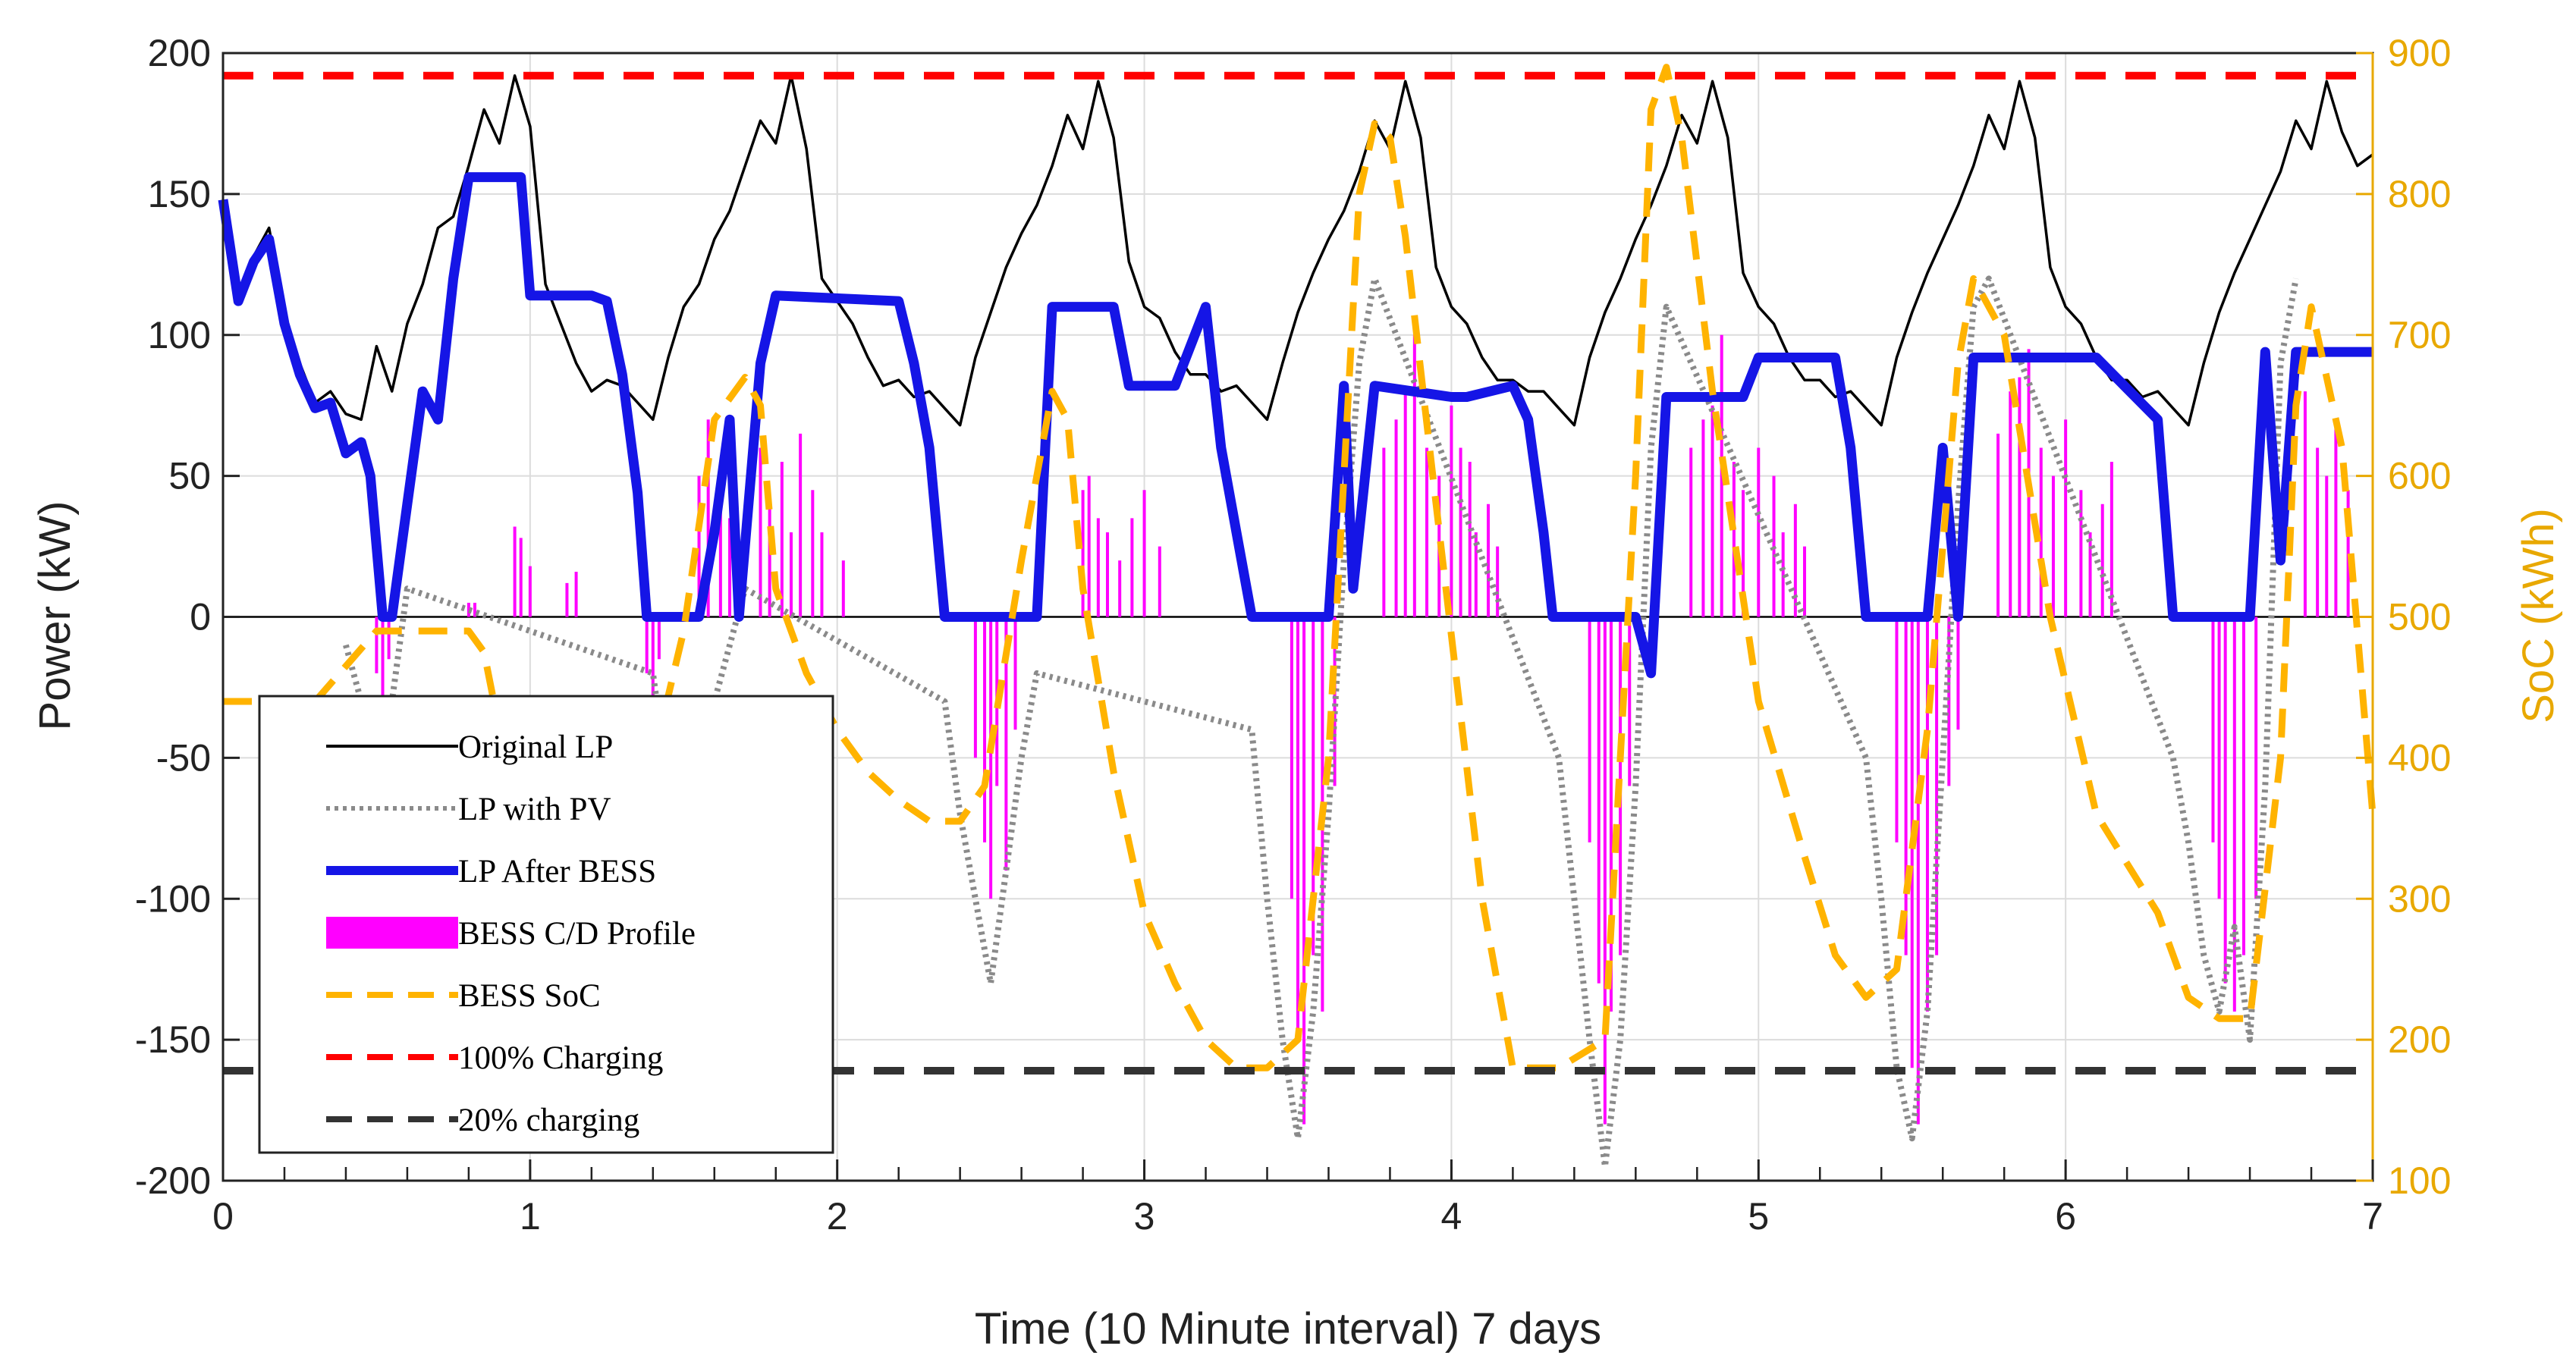 The width and height of the screenshot is (2576, 1371). Describe the element at coordinates (2419, 476) in the screenshot. I see `y-right-tick-label: 600` at that location.